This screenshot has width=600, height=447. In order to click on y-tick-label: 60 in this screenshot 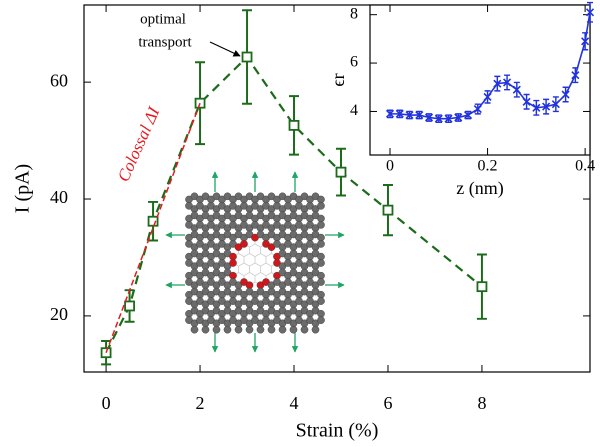, I will do `click(59, 80)`.